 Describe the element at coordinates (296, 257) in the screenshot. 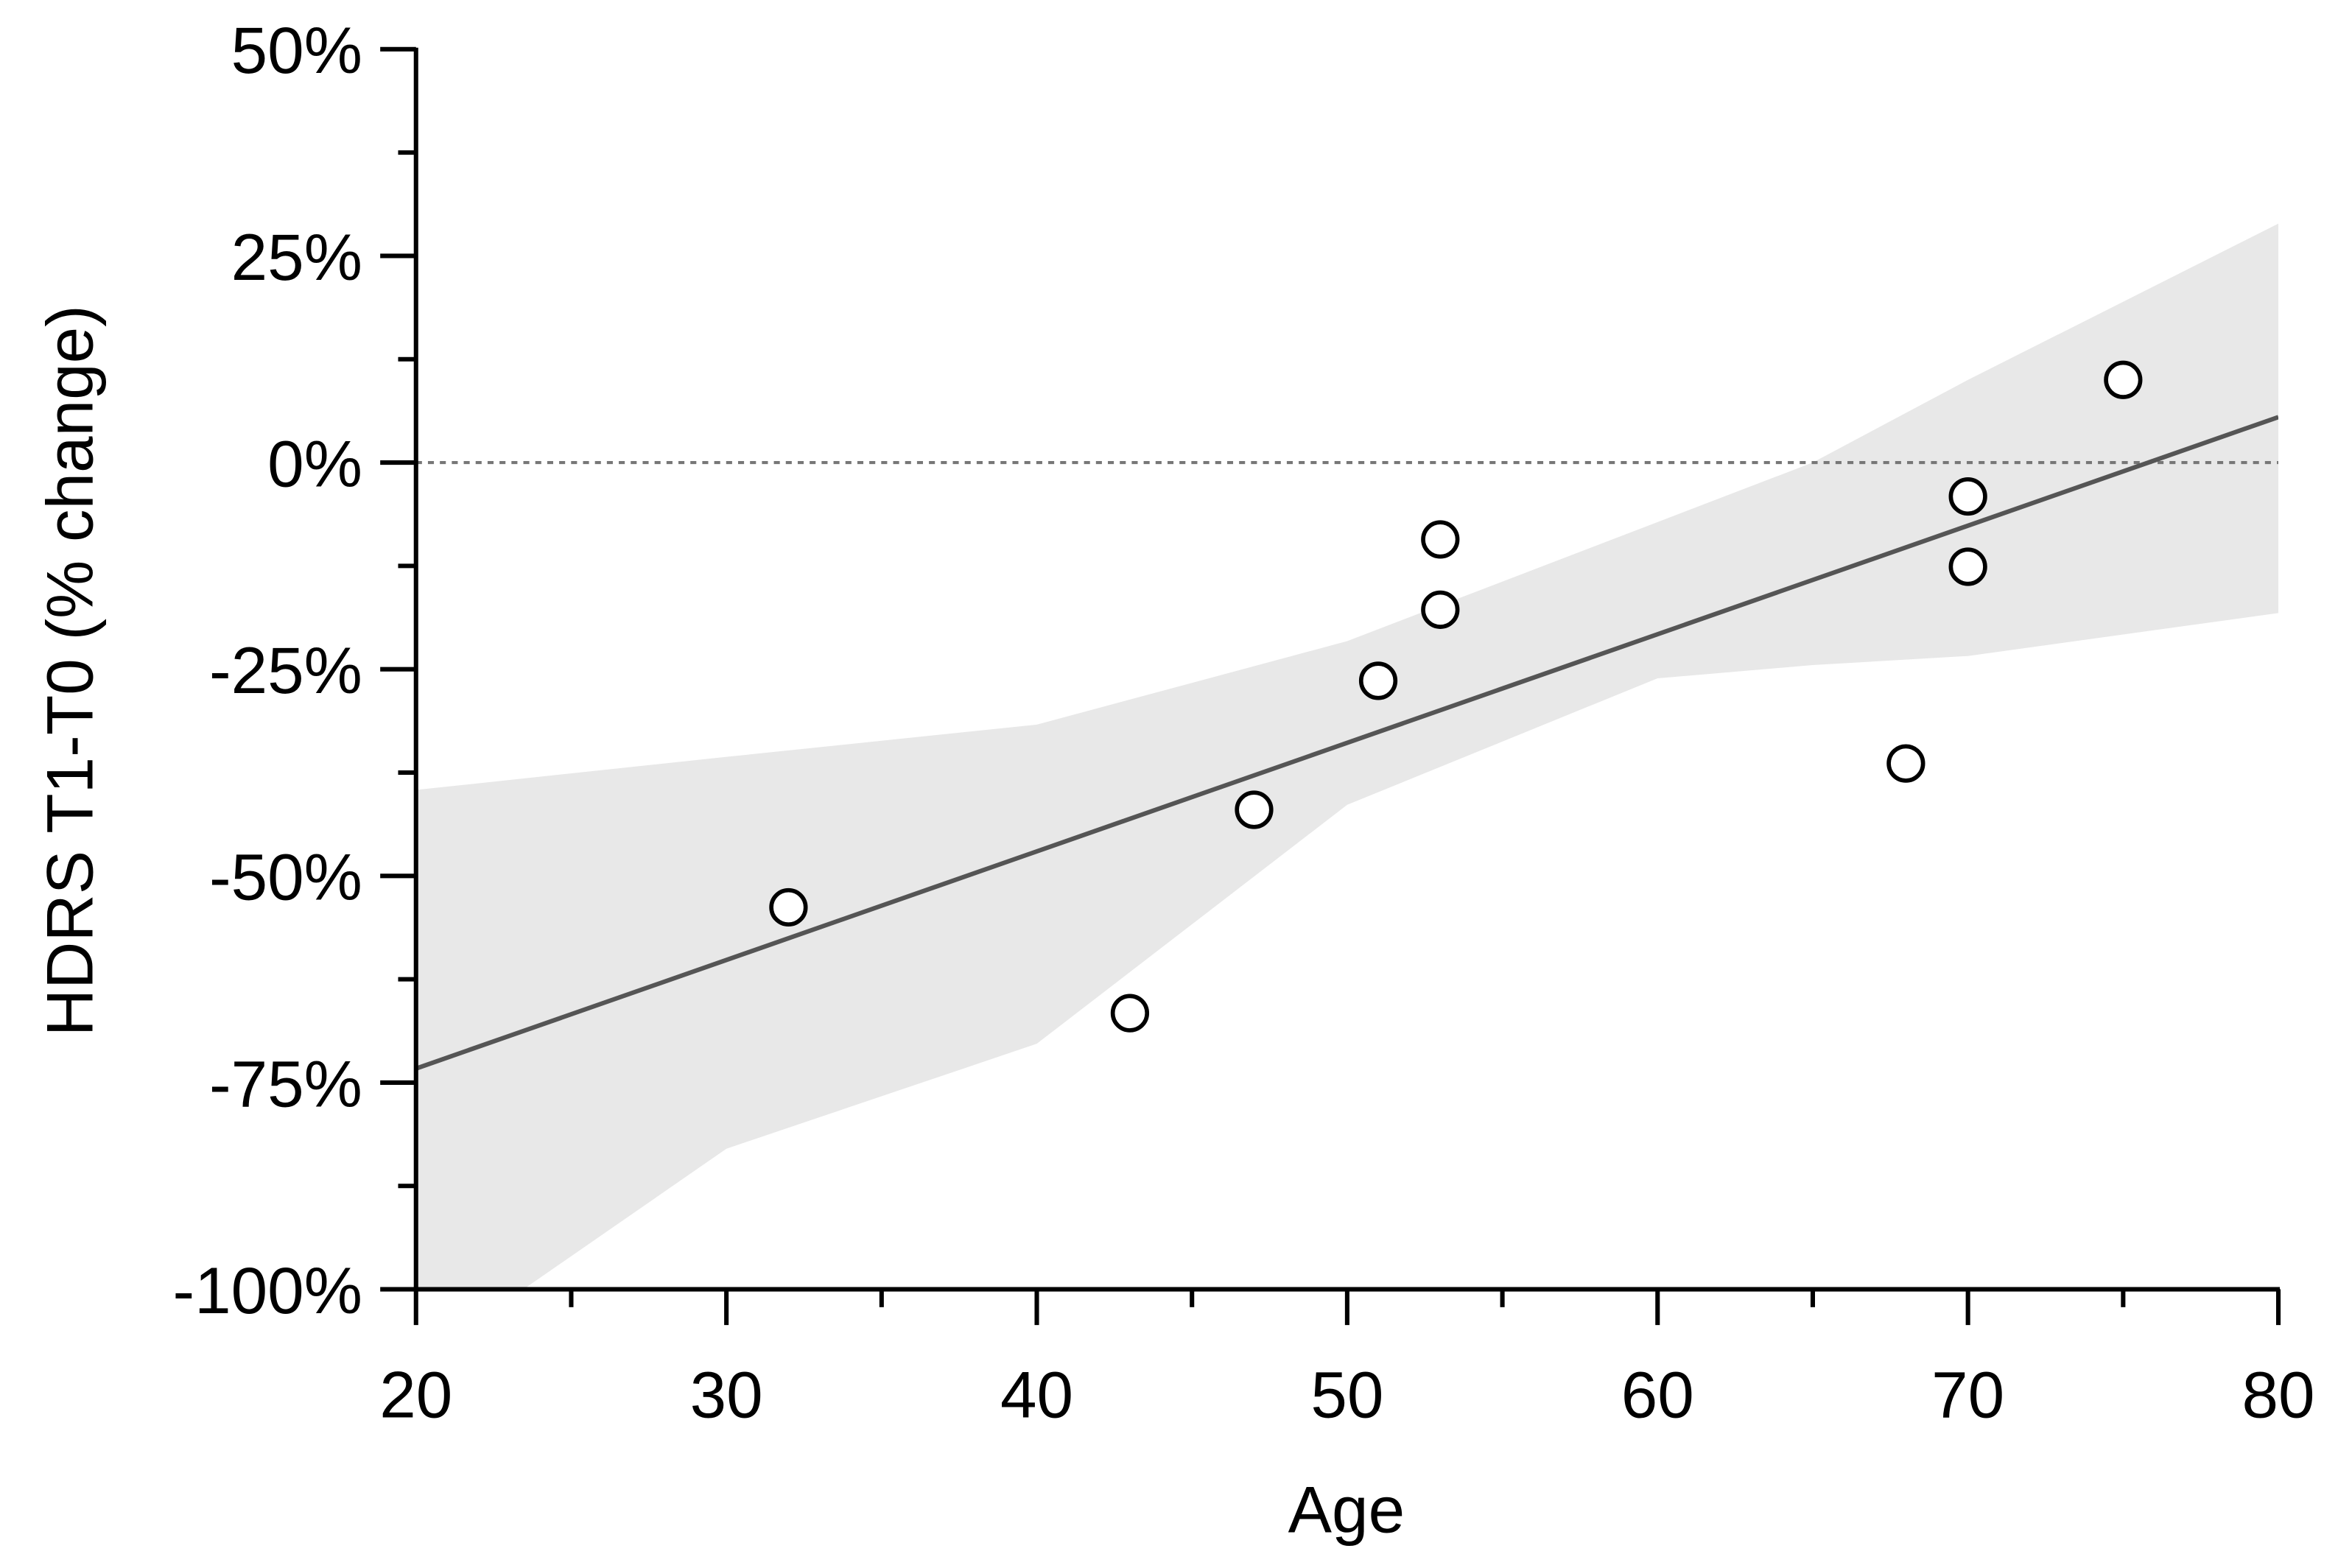

I see `y-tick-label: 25%` at that location.